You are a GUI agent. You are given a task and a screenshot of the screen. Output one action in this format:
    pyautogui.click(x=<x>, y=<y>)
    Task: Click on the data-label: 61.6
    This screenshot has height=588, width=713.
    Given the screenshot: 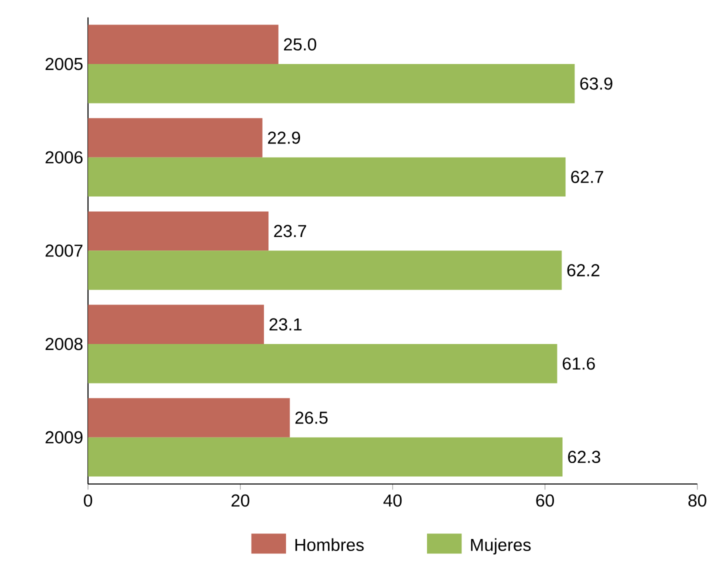 What is the action you would take?
    pyautogui.click(x=578, y=363)
    